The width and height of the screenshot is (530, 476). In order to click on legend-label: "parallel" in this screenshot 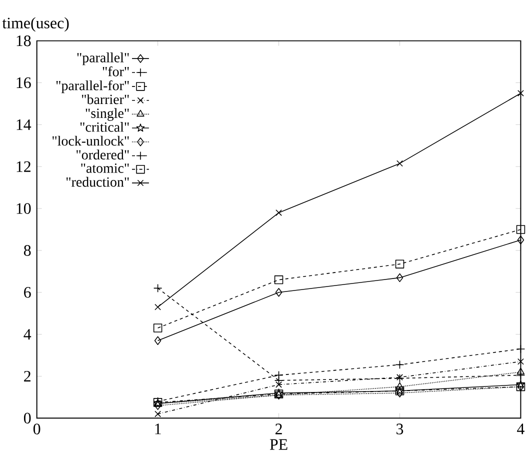, I will do `click(103, 59)`.